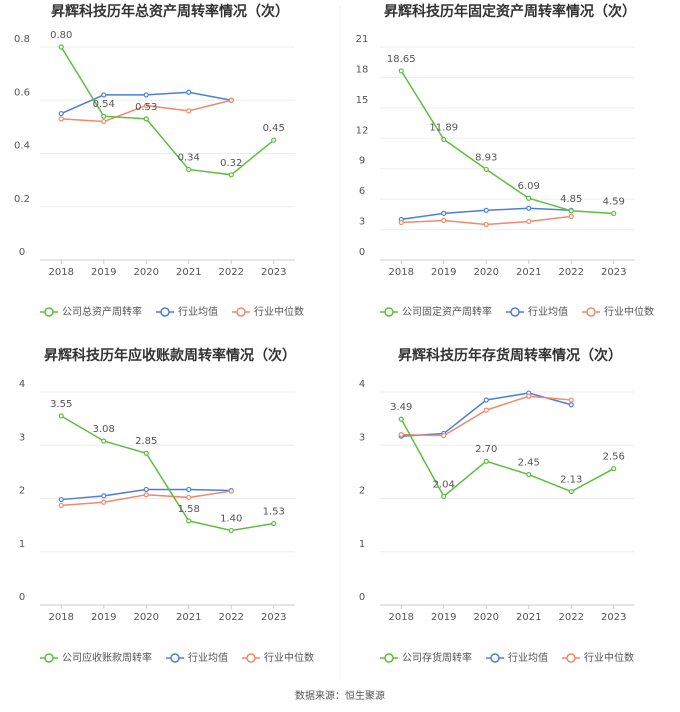  I want to click on data-label: 0.32, so click(231, 163).